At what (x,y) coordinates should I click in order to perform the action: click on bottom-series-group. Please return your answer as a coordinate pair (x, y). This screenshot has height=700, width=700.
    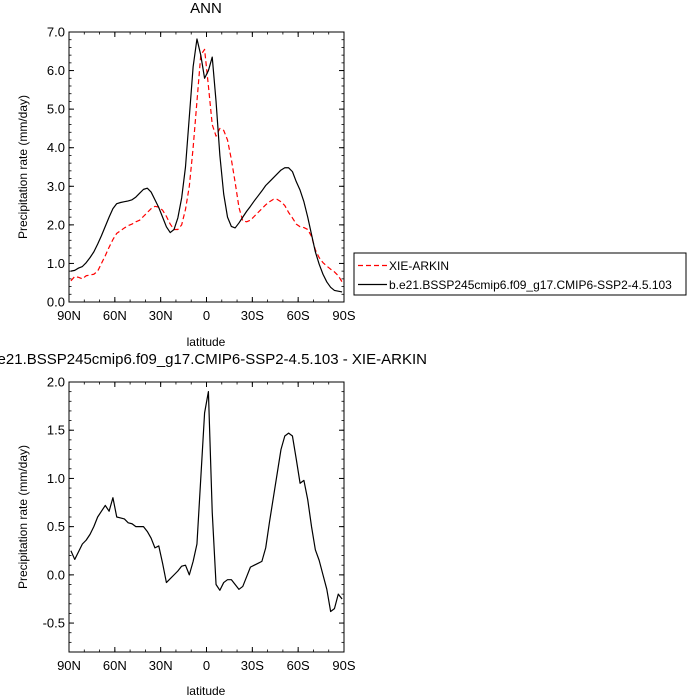
    Looking at the image, I should click on (206, 502).